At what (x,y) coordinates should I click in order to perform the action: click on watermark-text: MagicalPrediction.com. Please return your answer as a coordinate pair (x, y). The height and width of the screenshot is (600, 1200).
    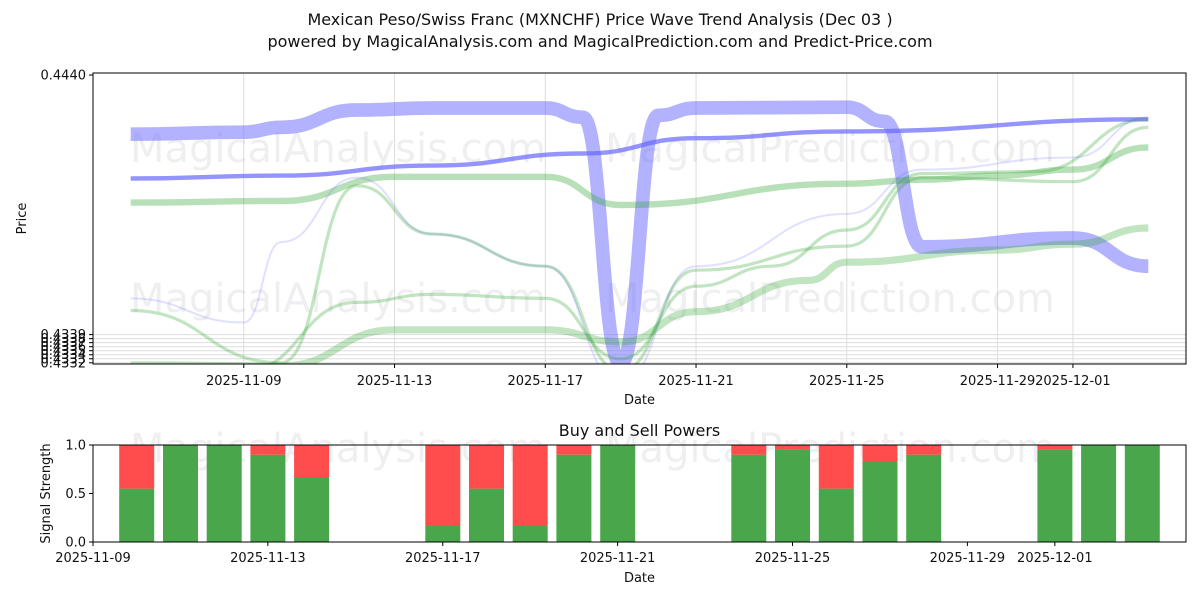
    Looking at the image, I should click on (830, 299).